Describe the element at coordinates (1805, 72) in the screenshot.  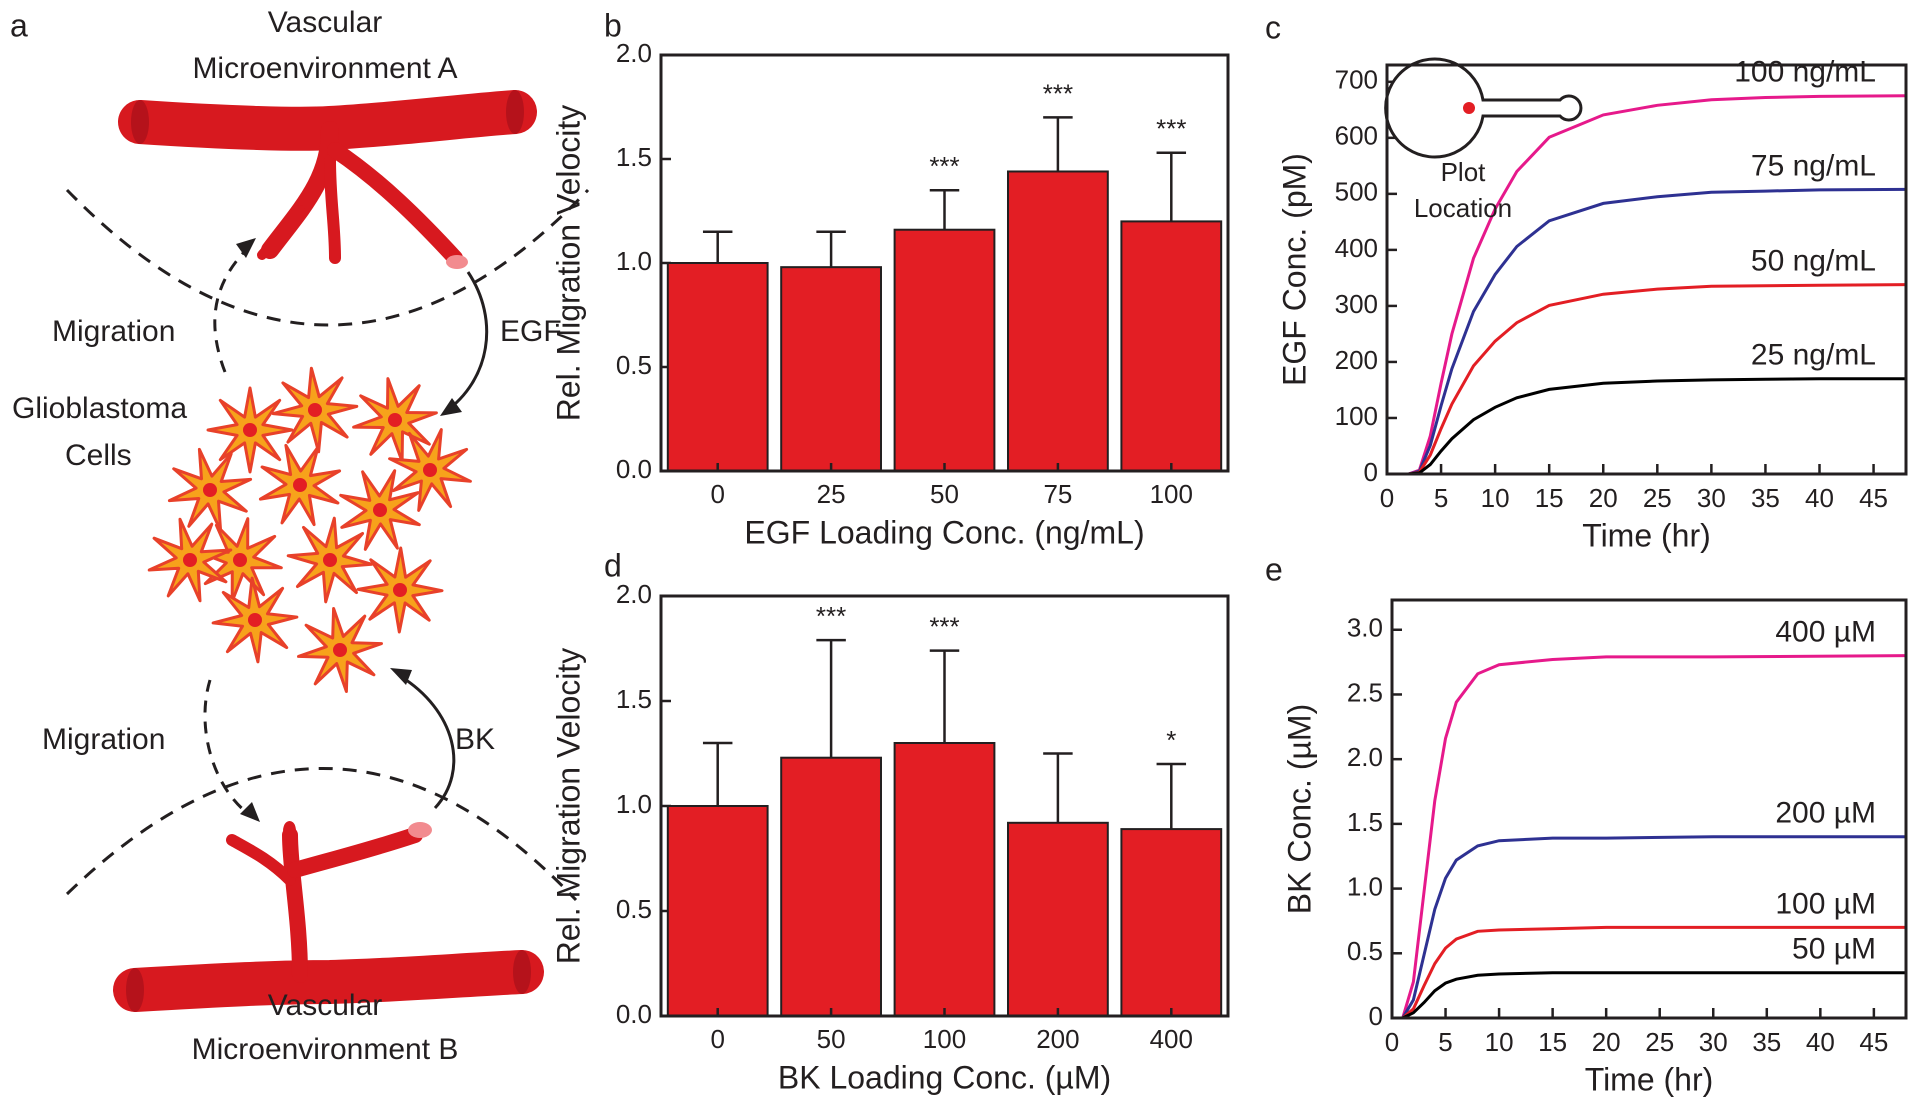
I see `series-label: 100 ng/mL` at that location.